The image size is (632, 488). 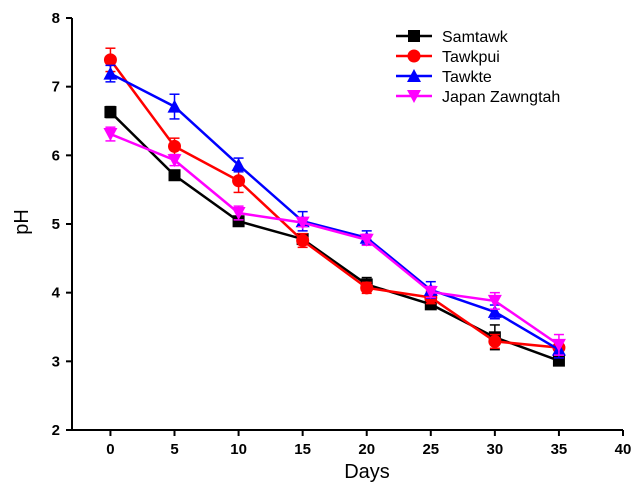 I want to click on y-tick-label: 6, so click(x=56, y=155).